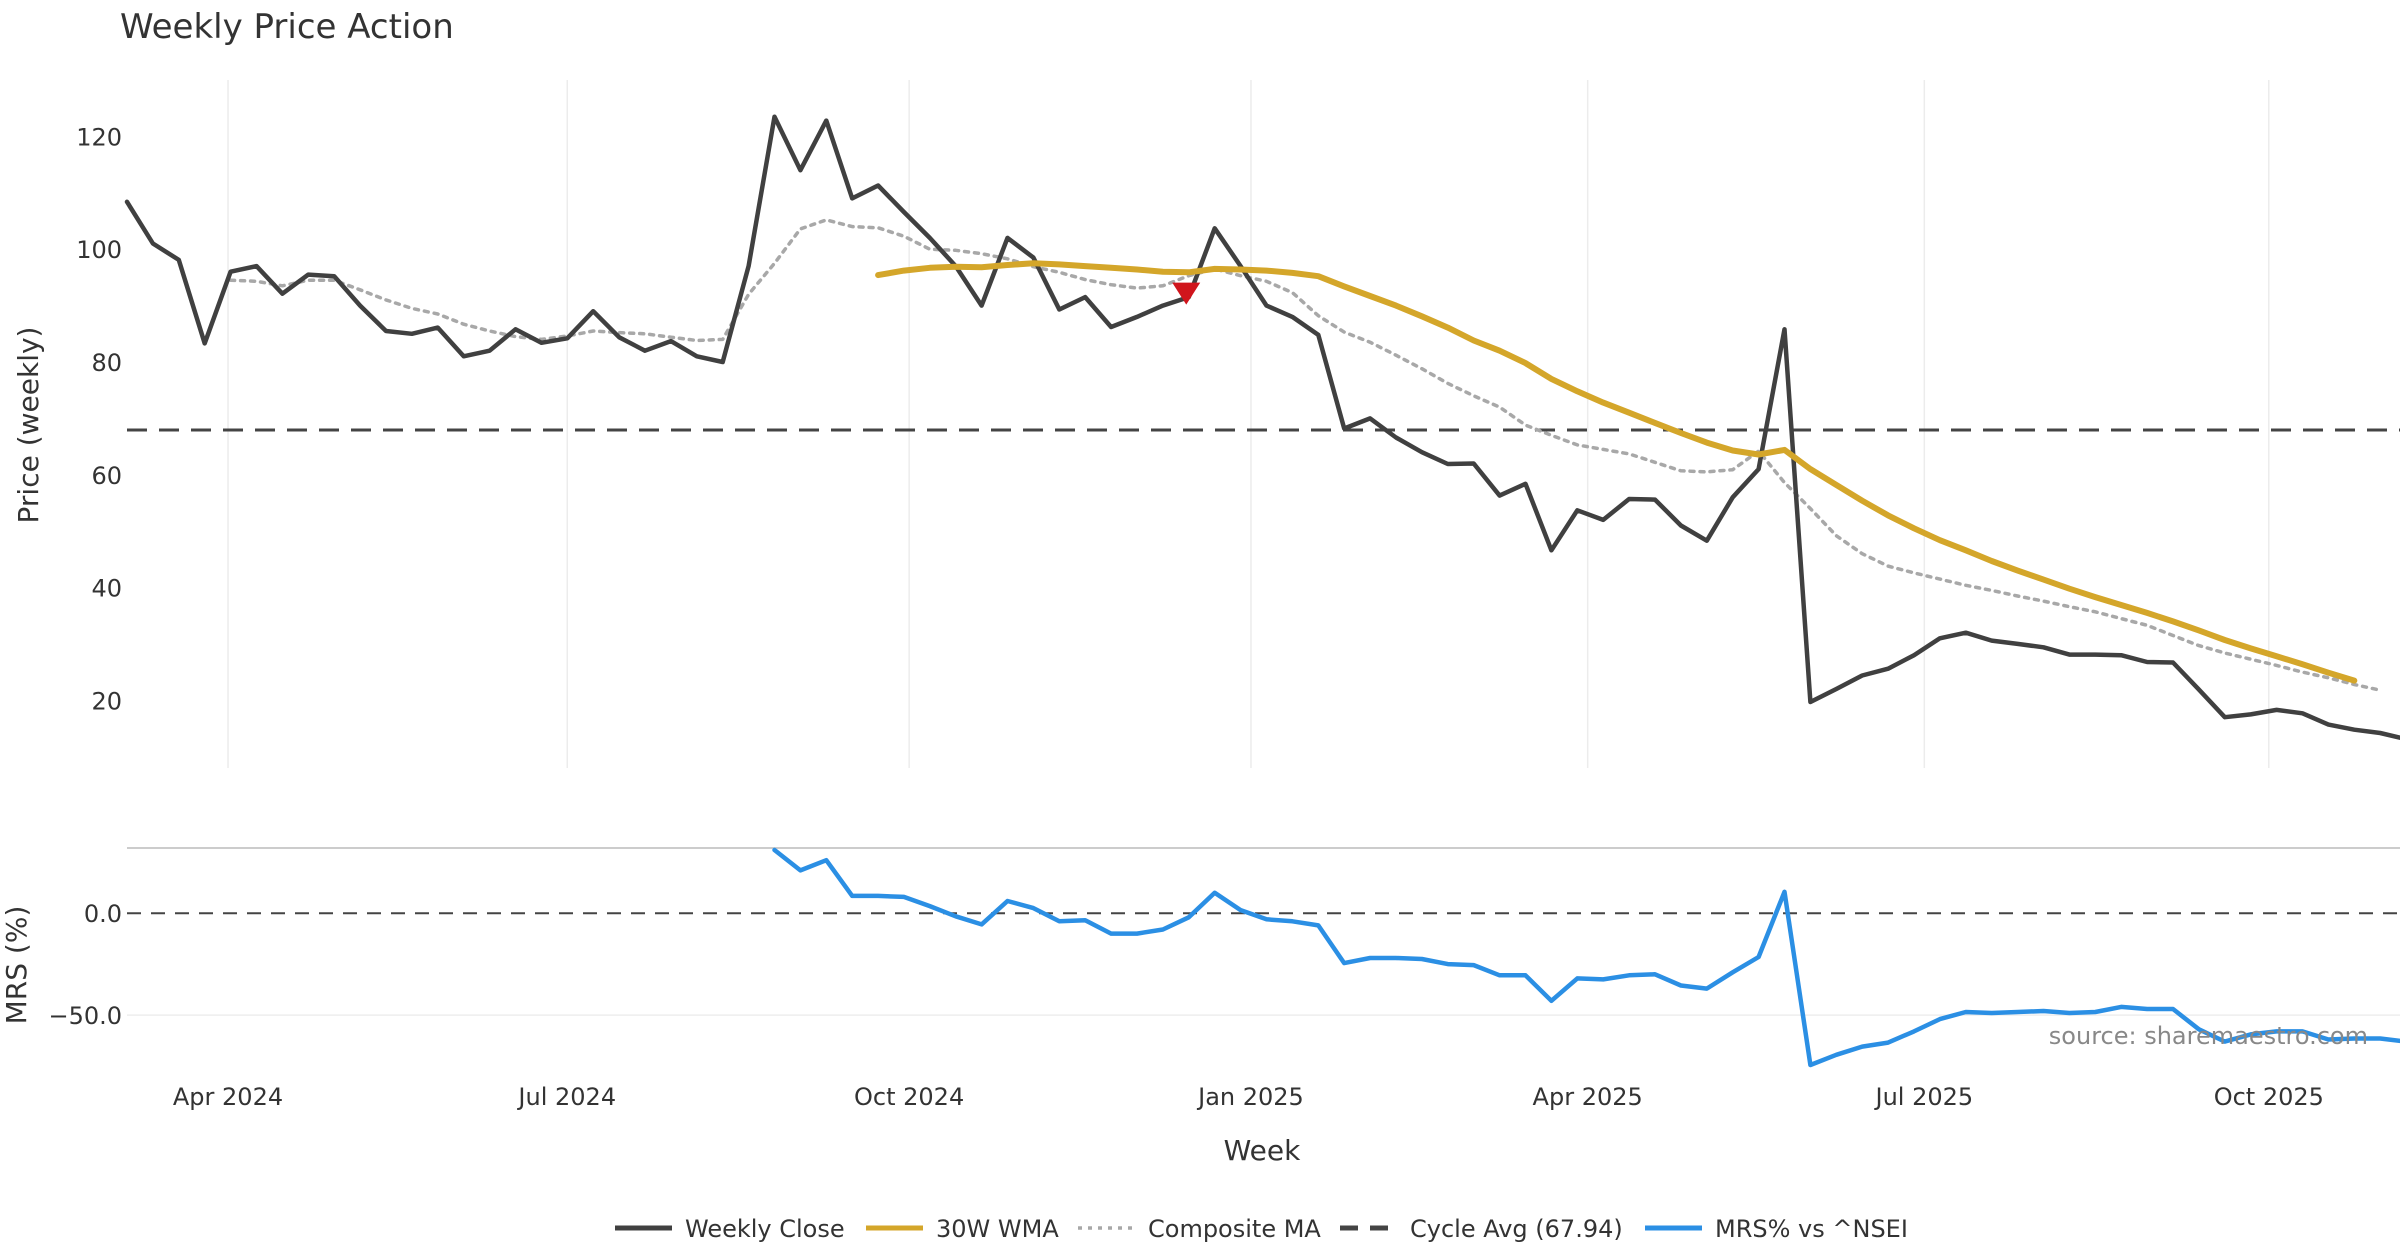 The image size is (2400, 1260). I want to click on price-y-tick-label: 20, so click(106, 701).